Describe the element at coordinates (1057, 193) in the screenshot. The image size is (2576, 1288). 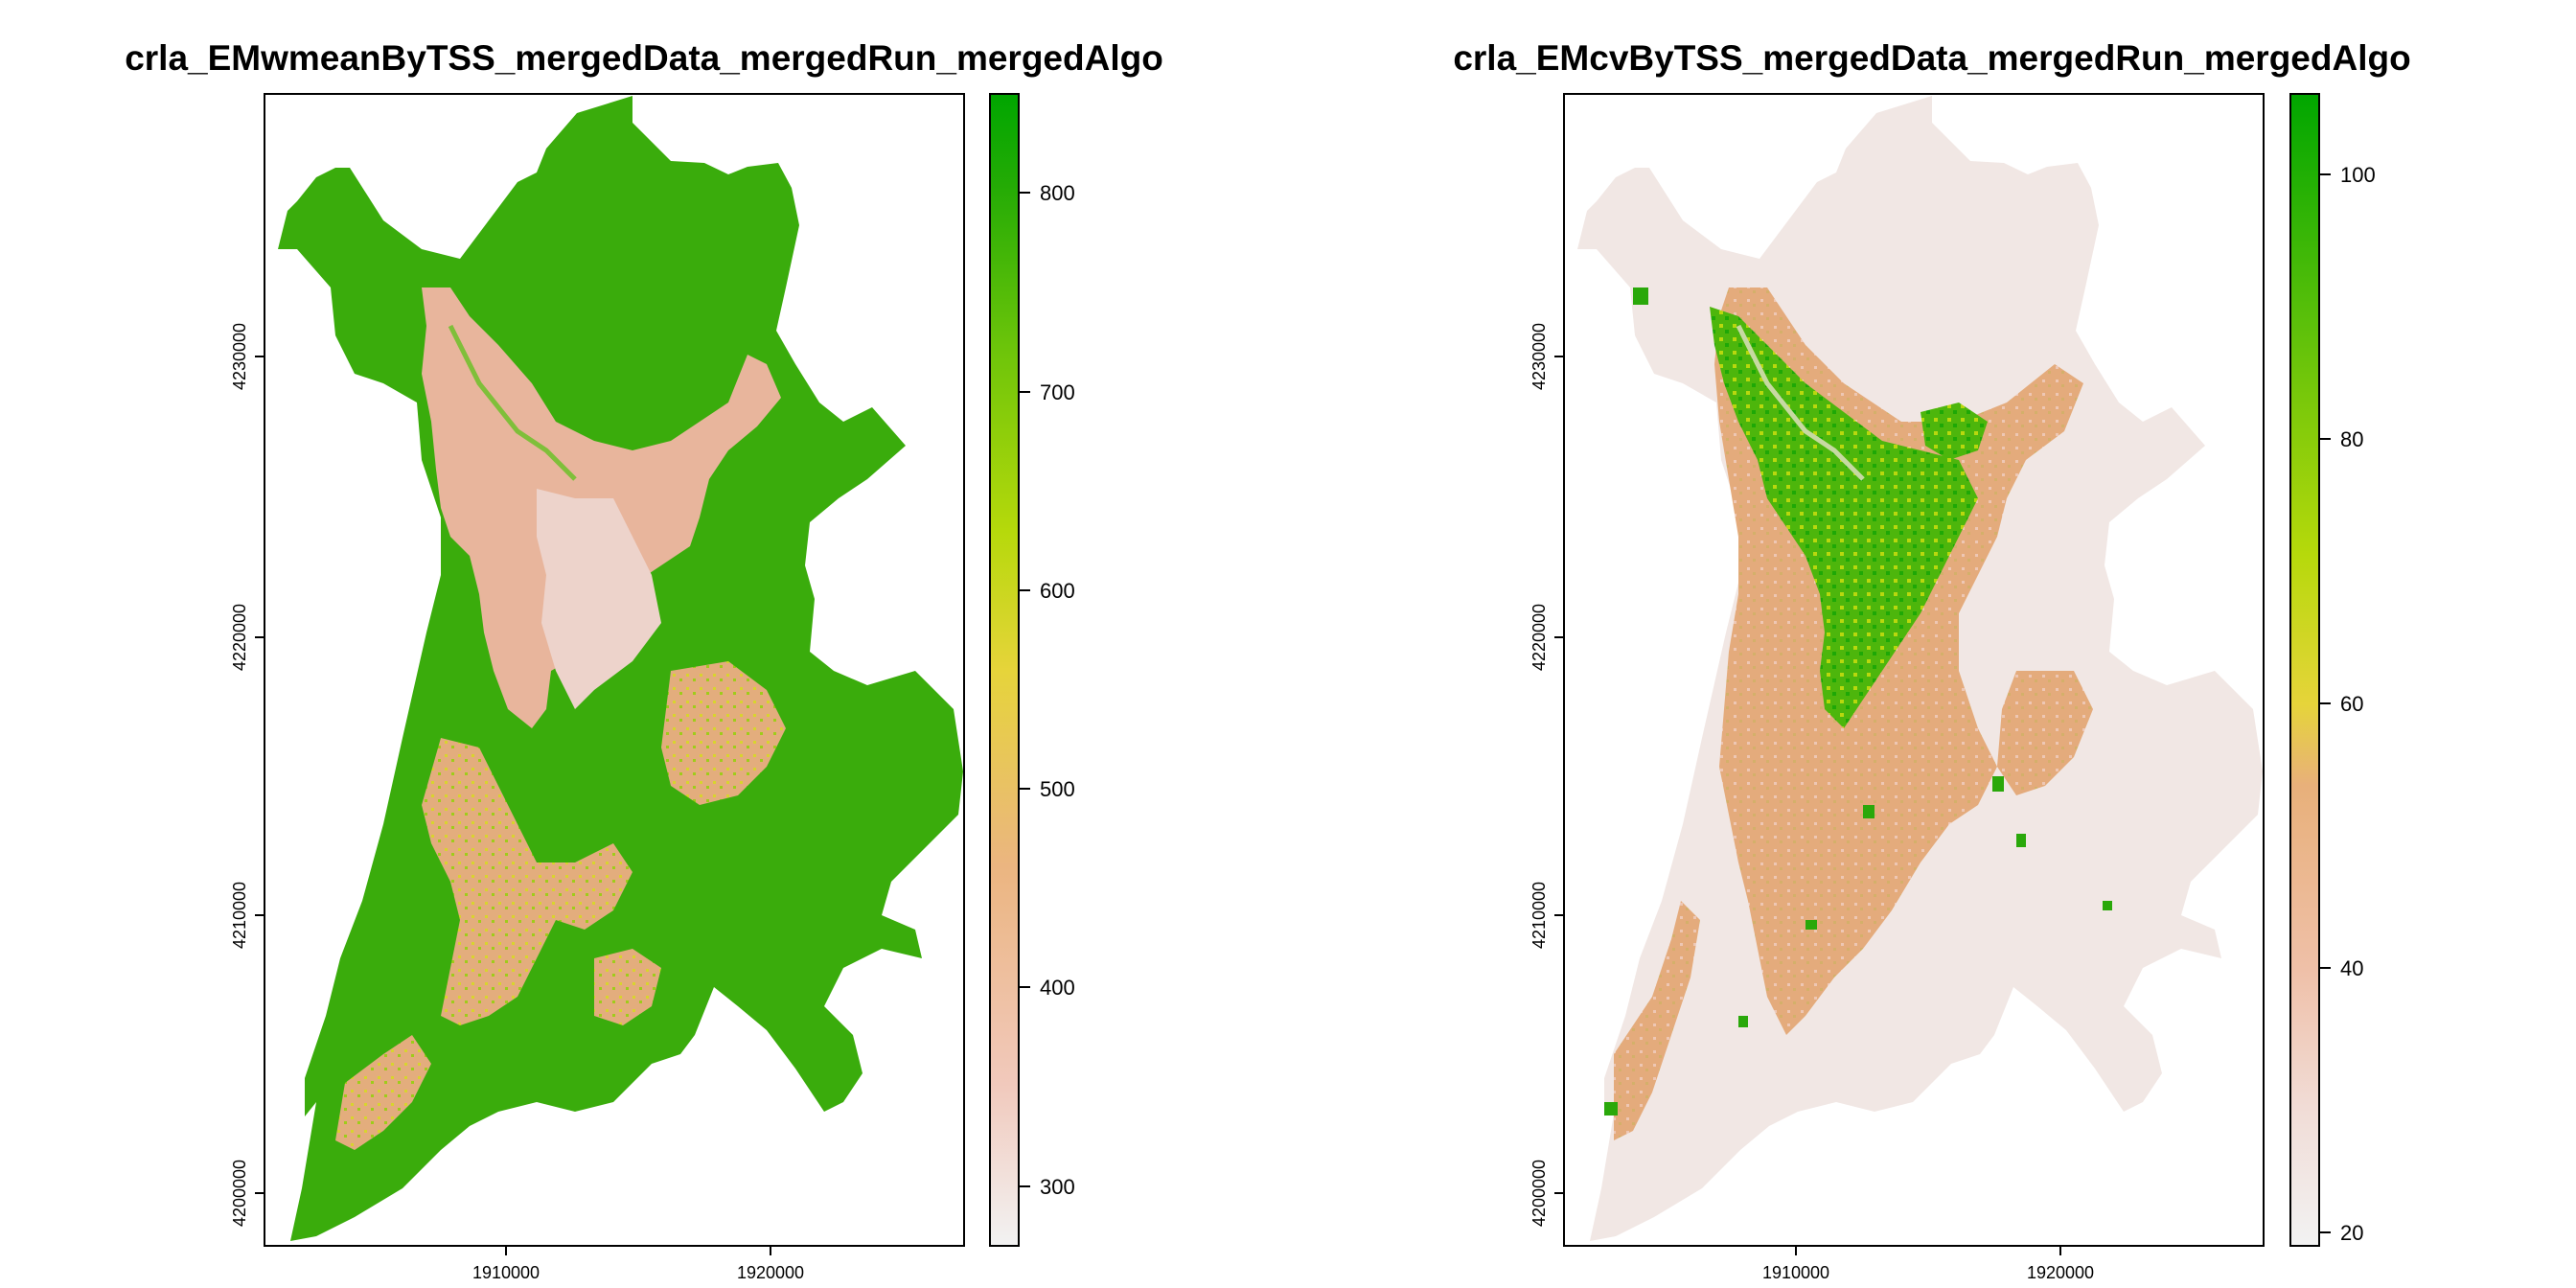
I see `legend-tick-label: 800` at that location.